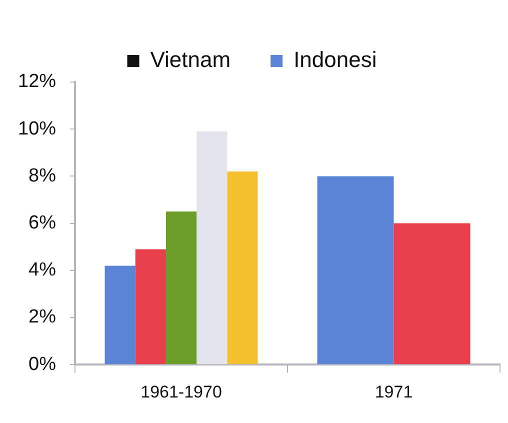 Image resolution: width=508 pixels, height=423 pixels. I want to click on y-tick-label: 0%, so click(42, 364).